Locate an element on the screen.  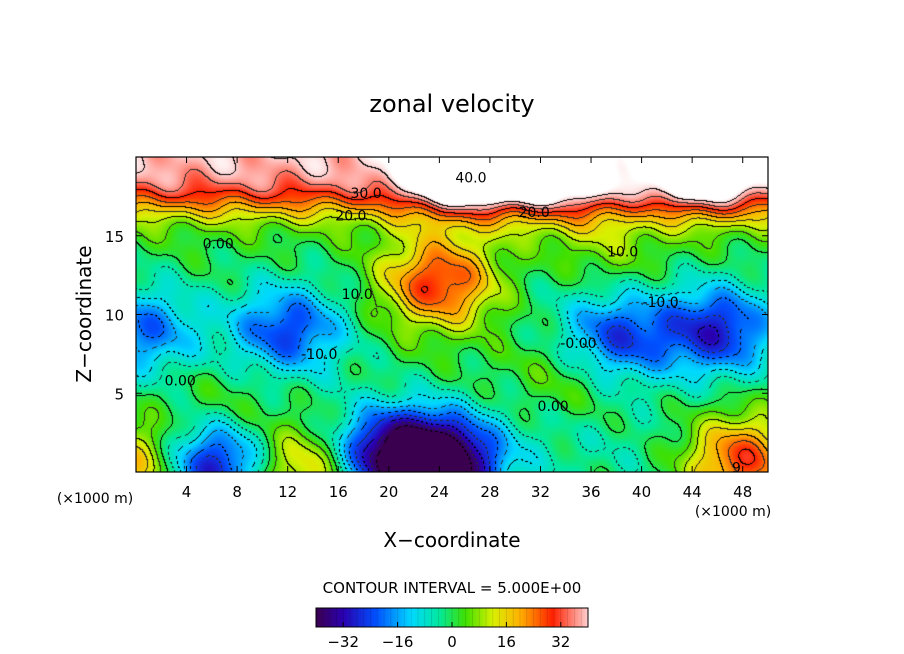
x-axis-label: X−coordinate is located at coordinates (451, 540).